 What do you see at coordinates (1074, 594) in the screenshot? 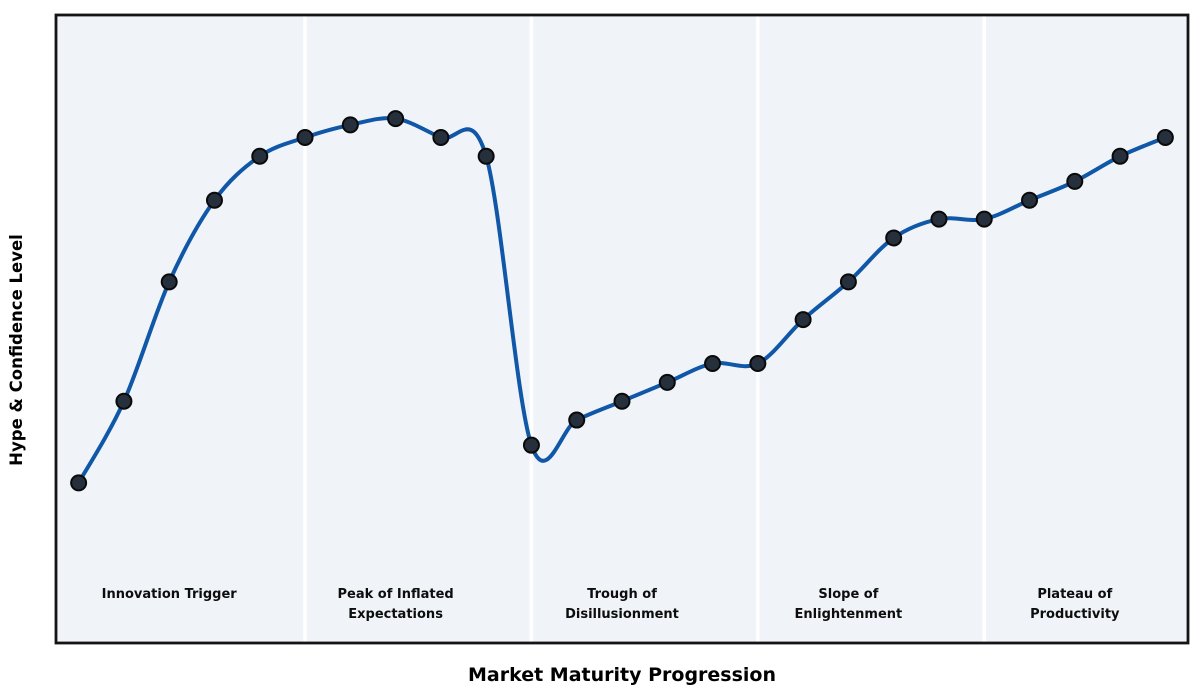
I see `phase-label-line: Plateau of` at bounding box center [1074, 594].